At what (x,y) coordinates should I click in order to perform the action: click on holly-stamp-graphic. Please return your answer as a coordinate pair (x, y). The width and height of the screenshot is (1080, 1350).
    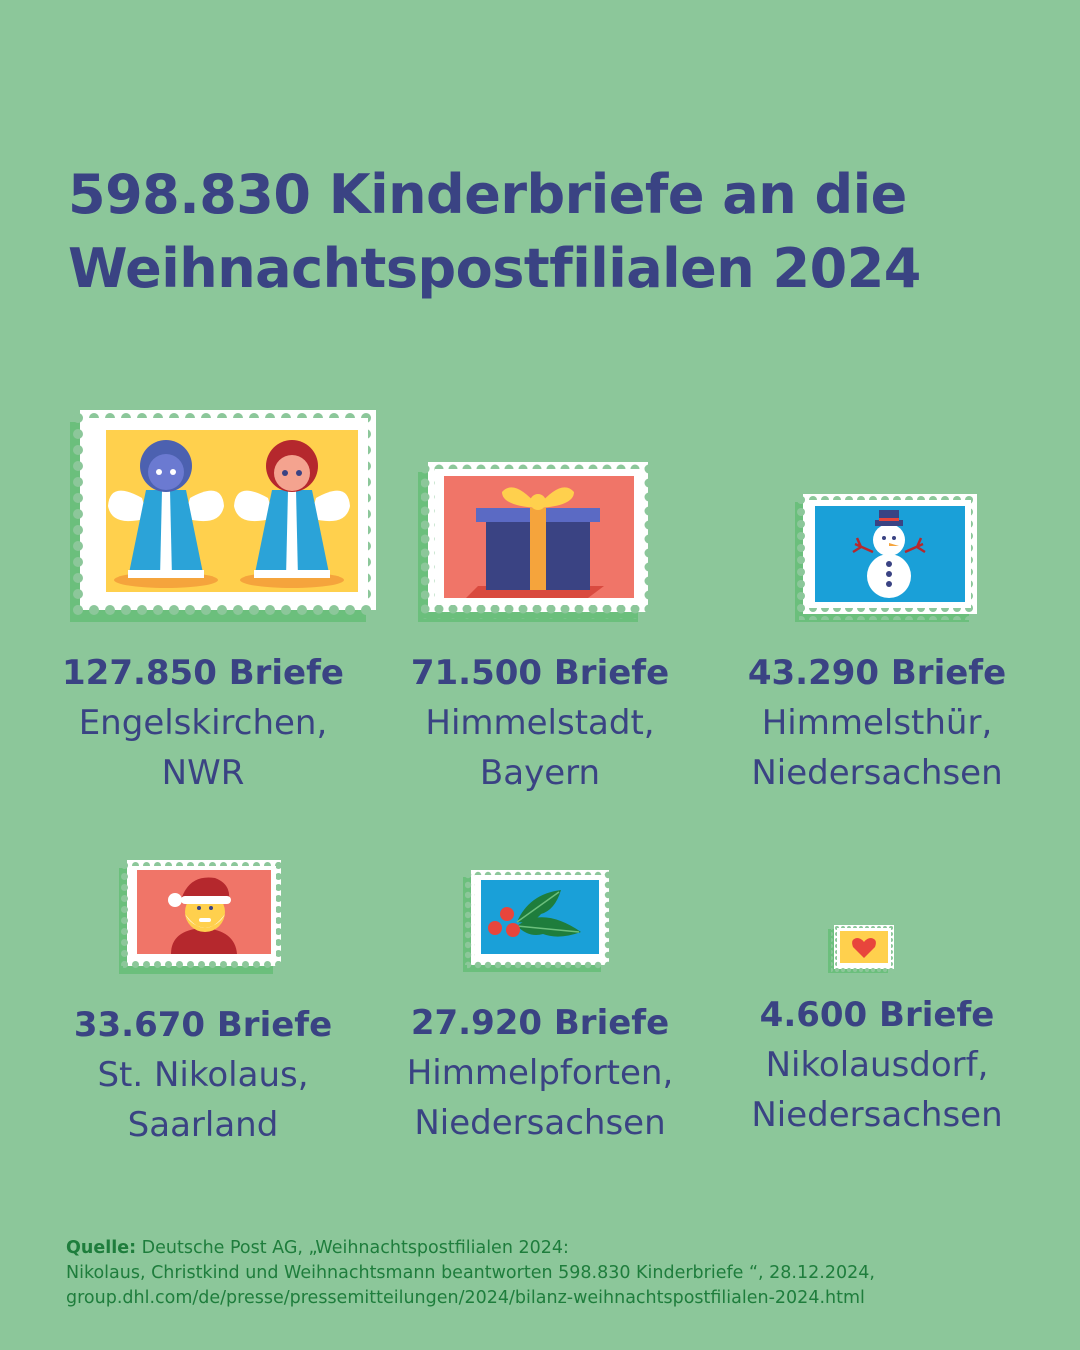
    Looking at the image, I should click on (538, 918).